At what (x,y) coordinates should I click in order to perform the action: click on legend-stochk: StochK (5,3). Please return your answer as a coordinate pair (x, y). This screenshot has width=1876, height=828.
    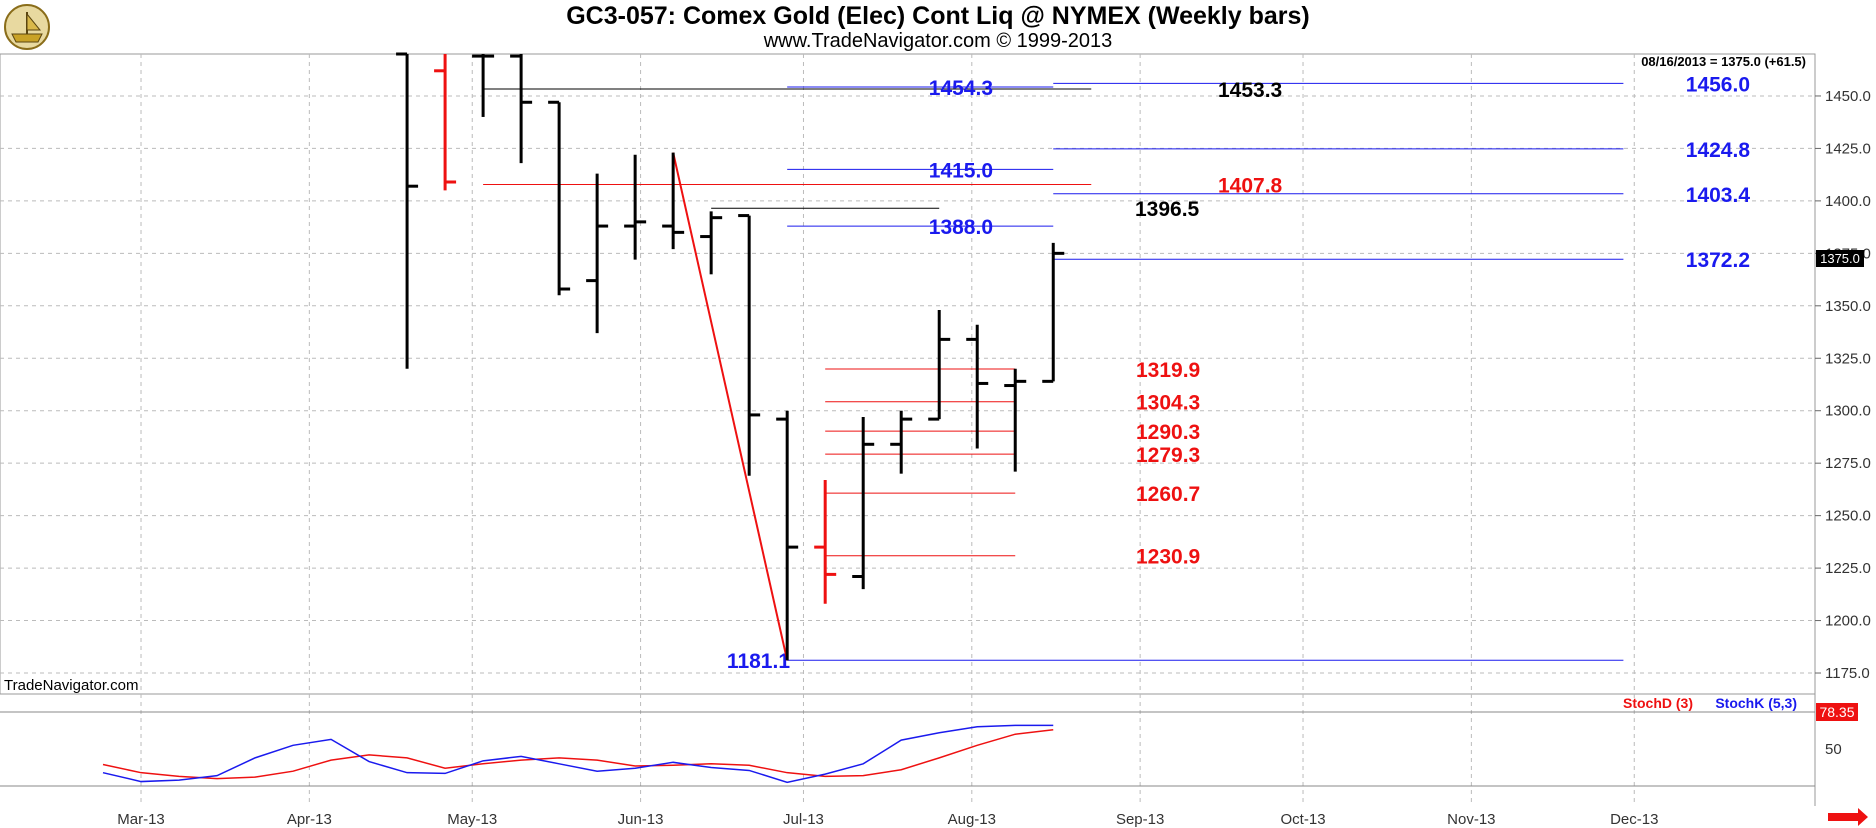
    Looking at the image, I should click on (1756, 703).